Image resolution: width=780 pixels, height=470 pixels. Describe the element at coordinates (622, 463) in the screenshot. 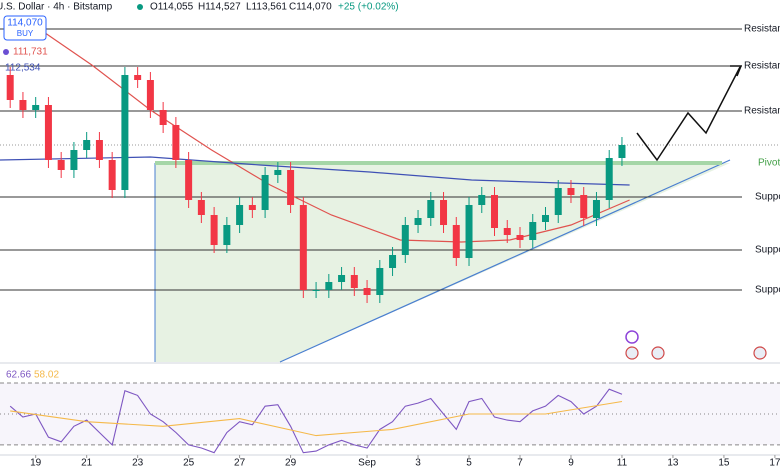

I see `x-tick-label: 11` at that location.